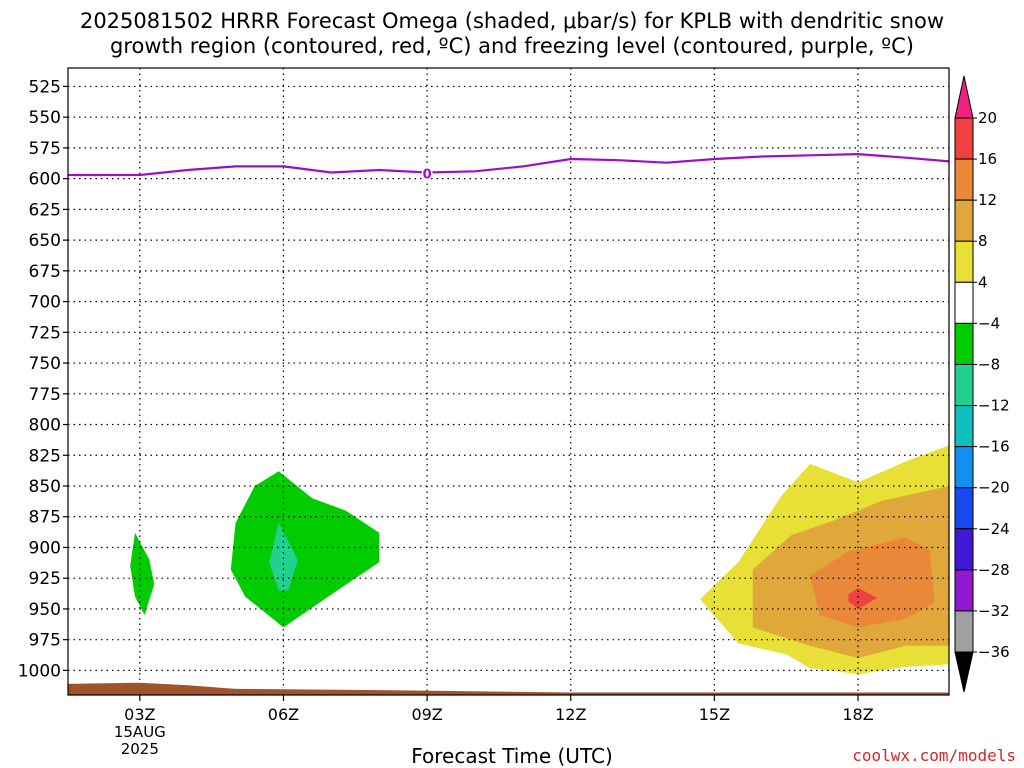  What do you see at coordinates (45, 487) in the screenshot?
I see `y-tick-label: 850` at bounding box center [45, 487].